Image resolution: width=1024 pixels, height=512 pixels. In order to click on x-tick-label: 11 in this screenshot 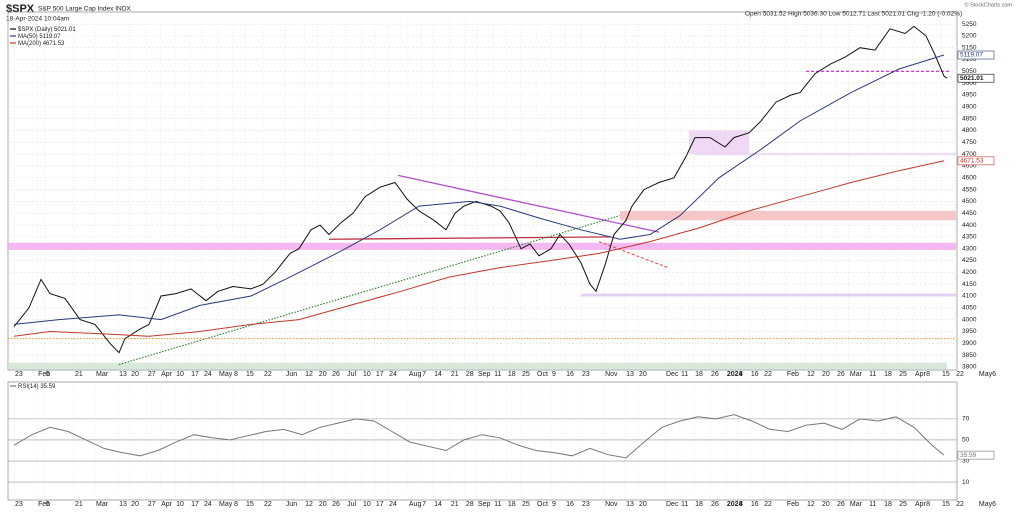, I will do `click(497, 504)`.